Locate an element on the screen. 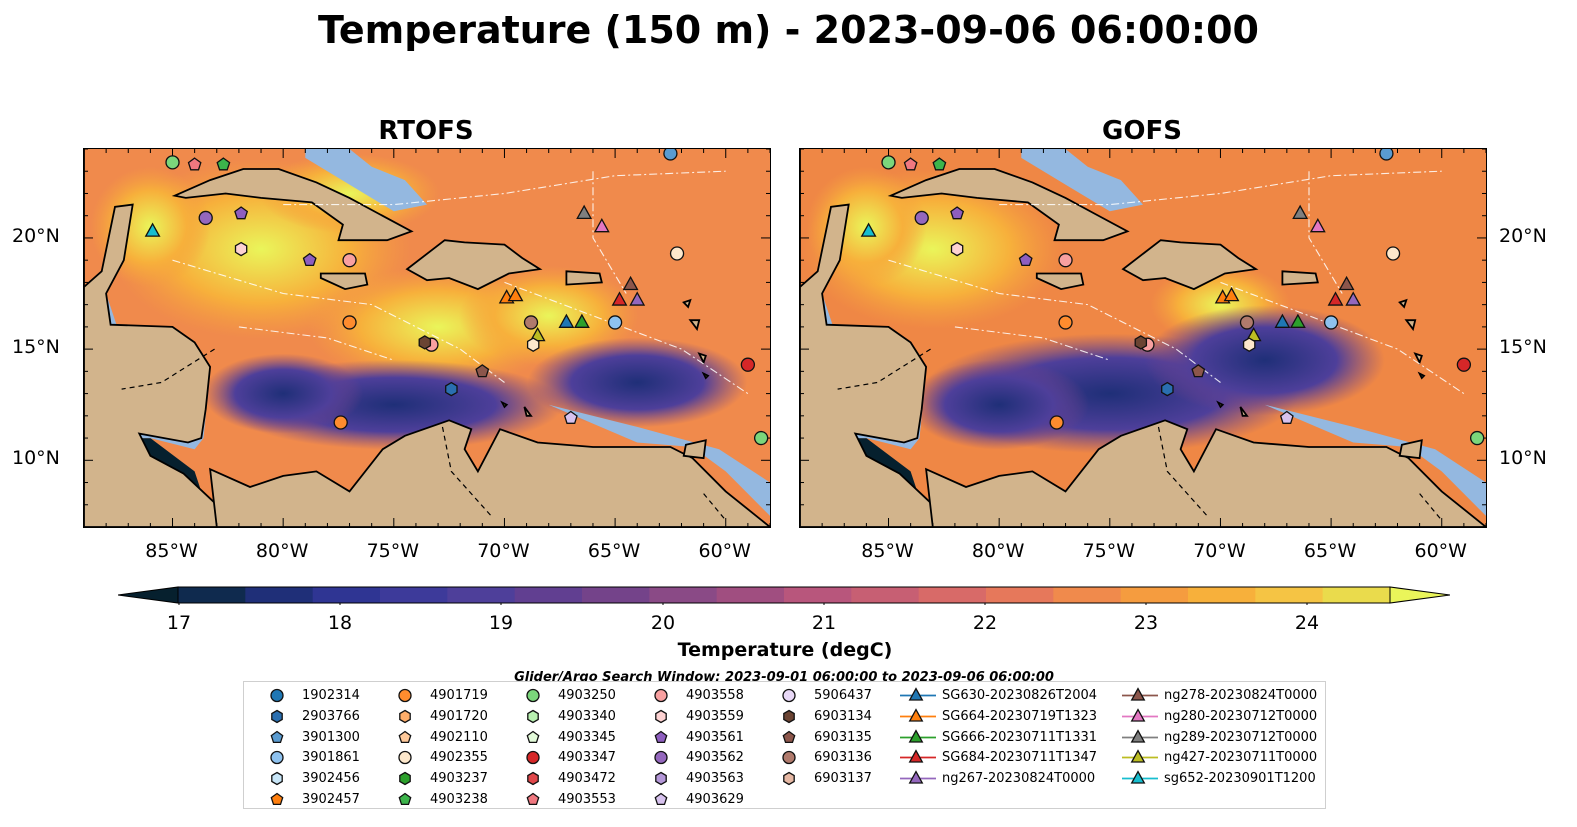  legend-label: 4903340 is located at coordinates (587, 716).